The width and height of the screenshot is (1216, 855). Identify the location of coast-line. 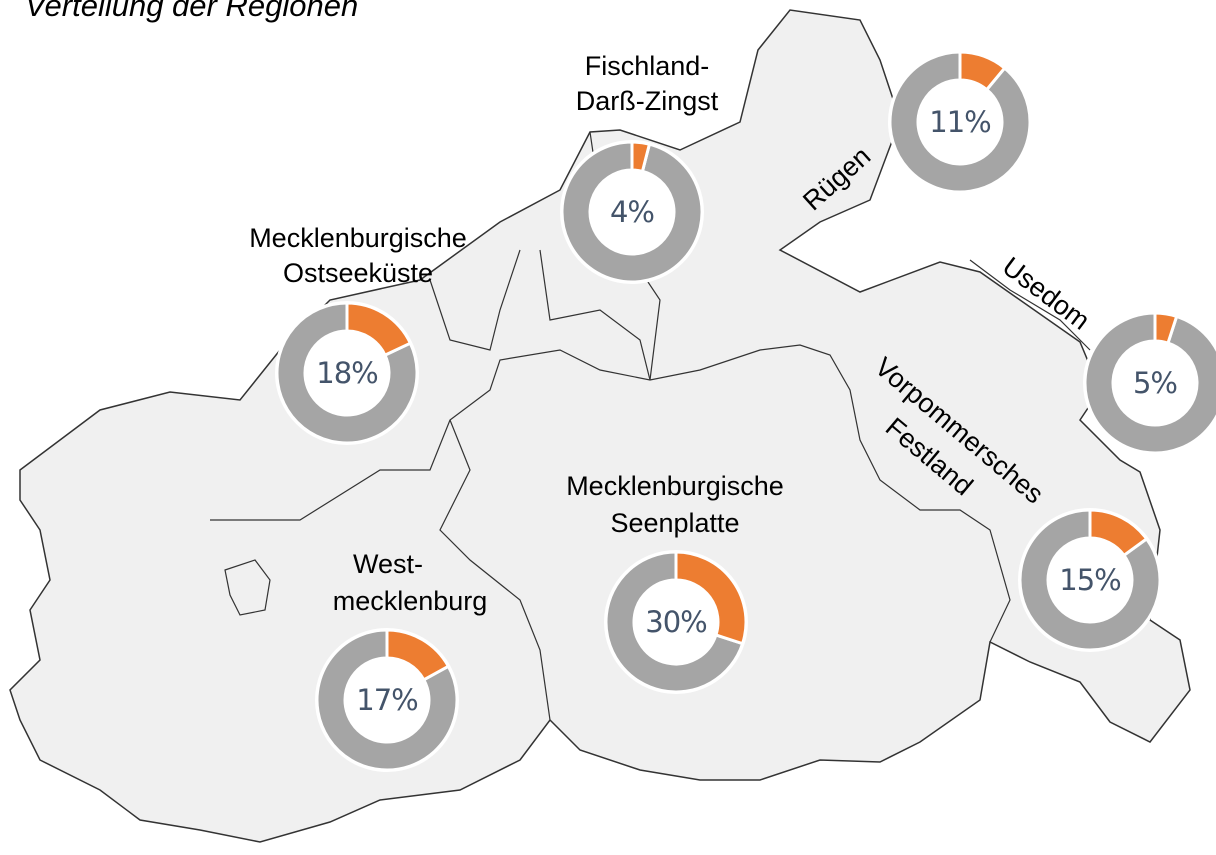
(1030, 305).